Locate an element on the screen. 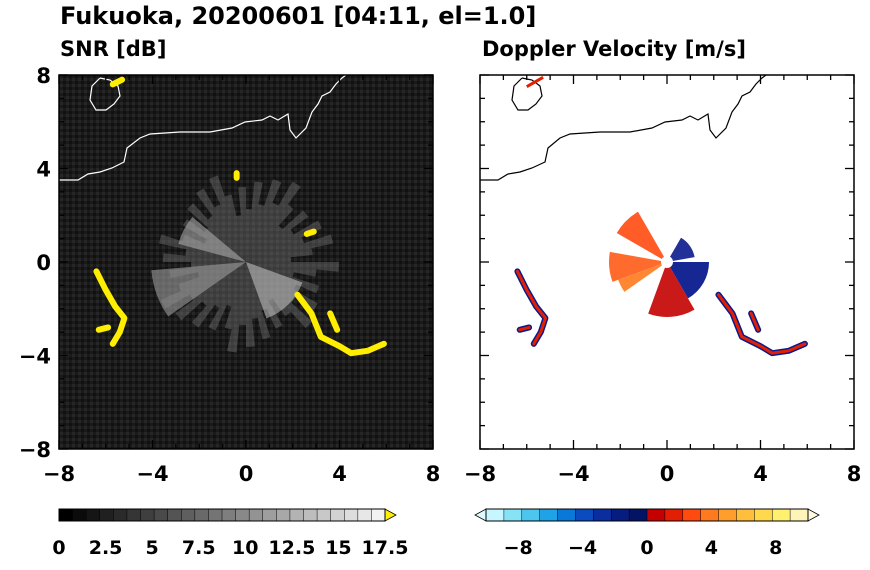  doppler-coastline is located at coordinates (623, 128).